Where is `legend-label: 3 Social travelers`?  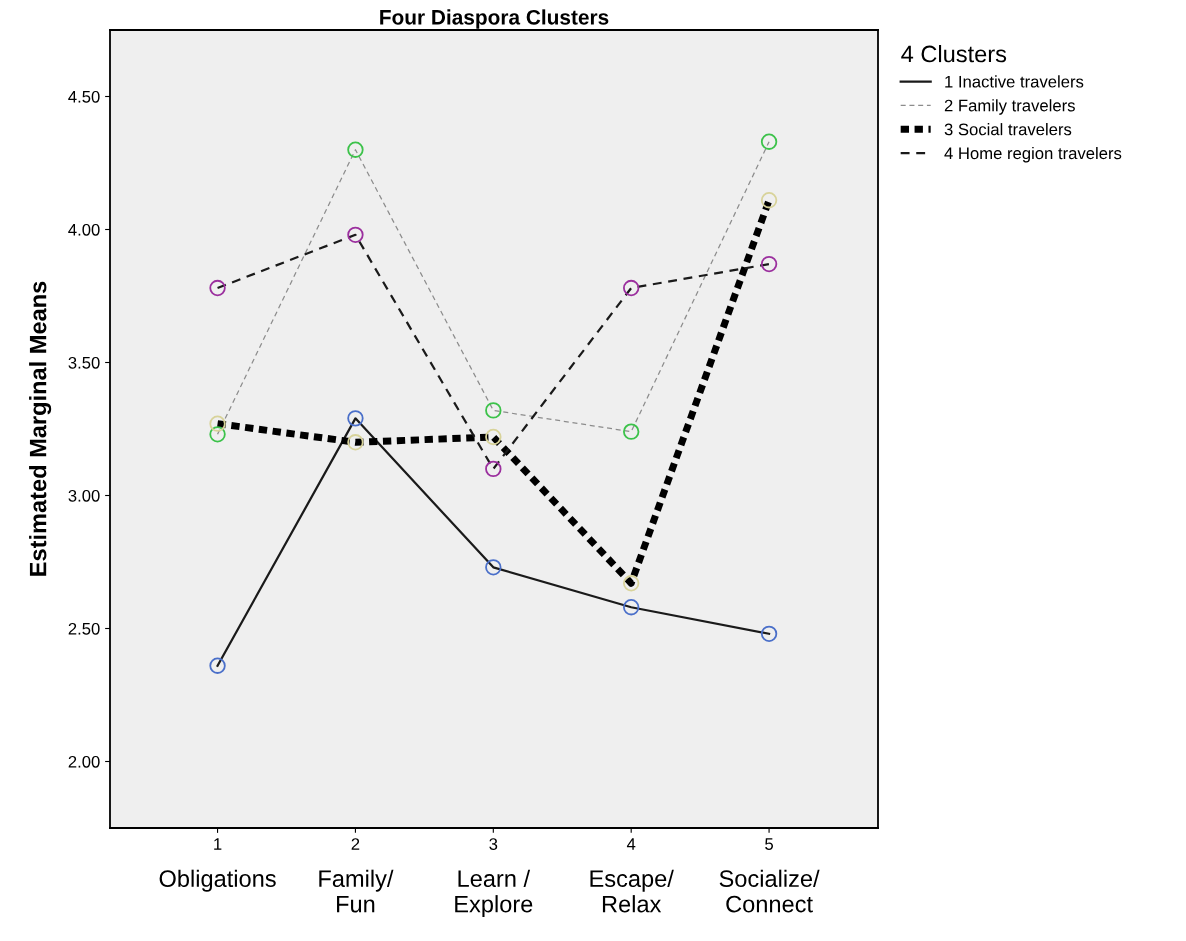
legend-label: 3 Social travelers is located at coordinates (1008, 129).